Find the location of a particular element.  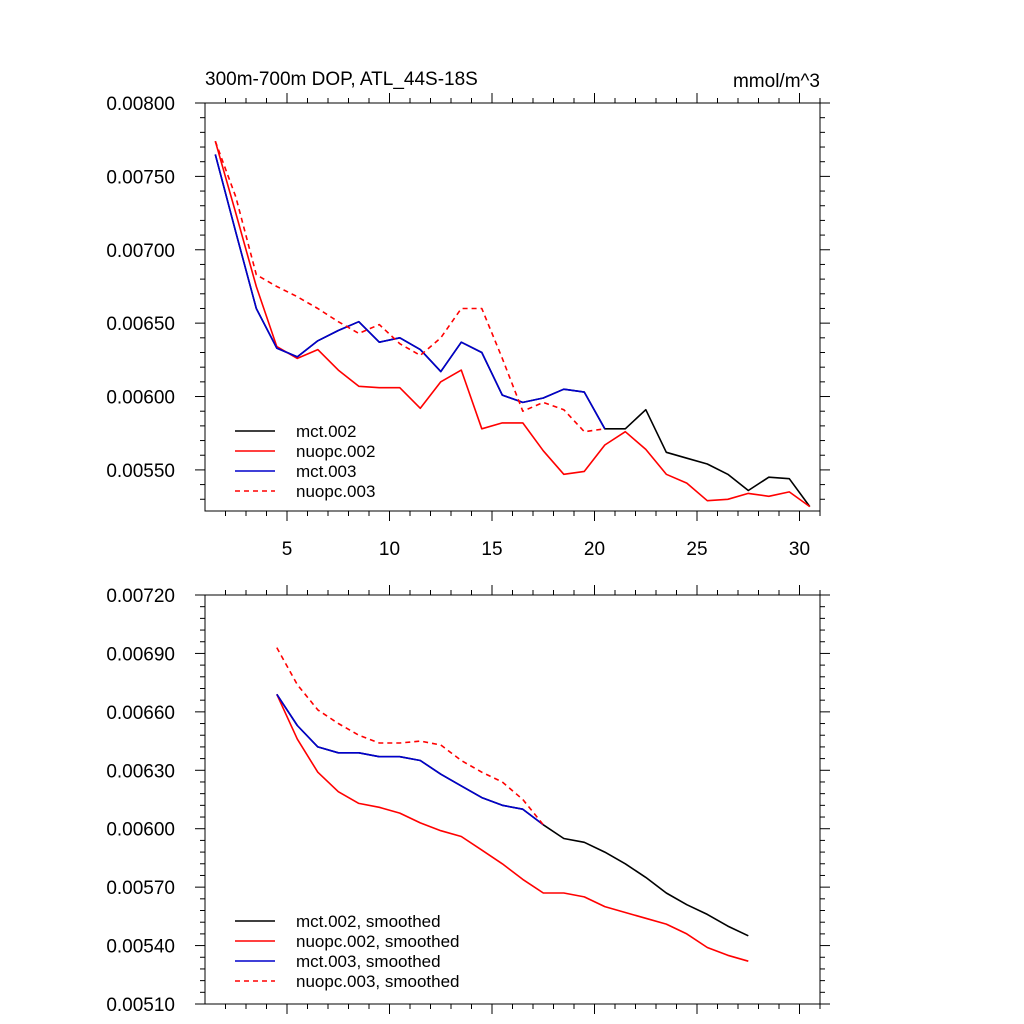

series-line-nuopc-002-smoothed is located at coordinates (512, 827).